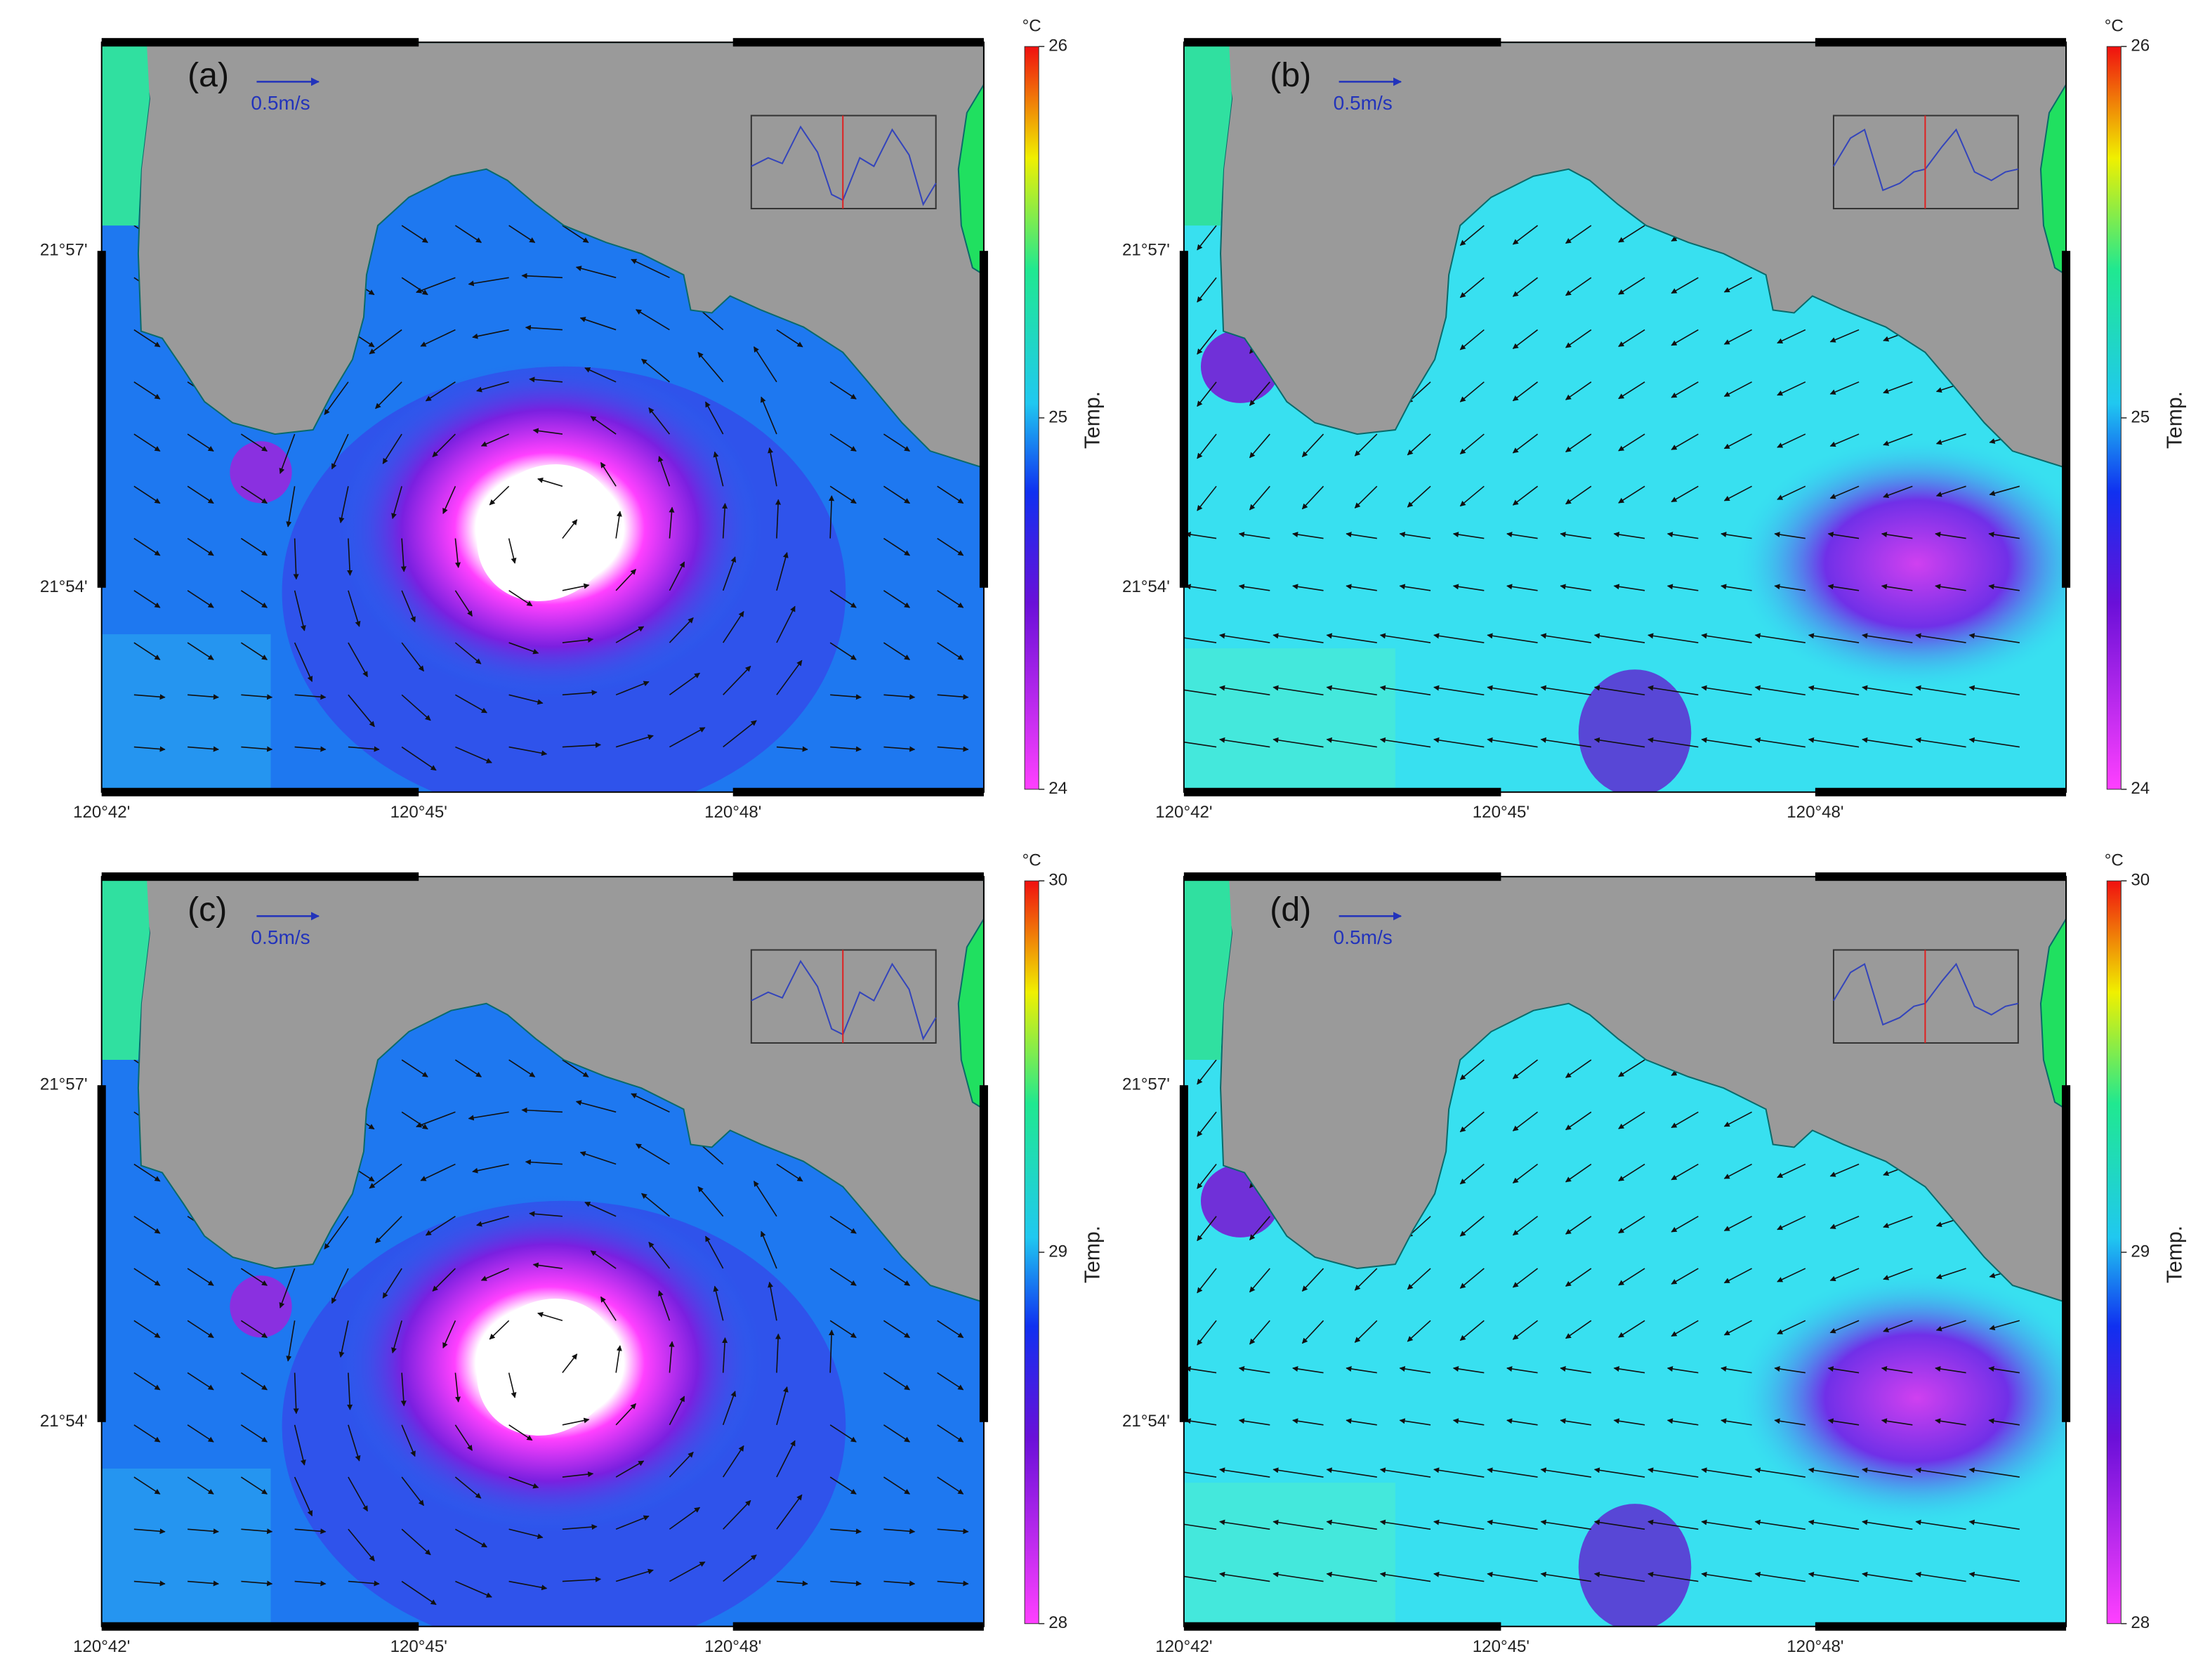 The width and height of the screenshot is (2210, 1680). I want to click on x-tick-label: 120°42', so click(1183, 812).